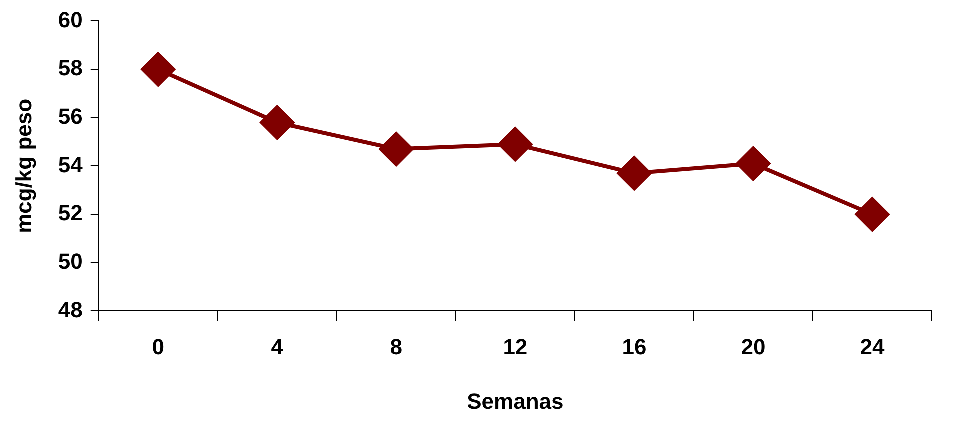 The width and height of the screenshot is (962, 428). What do you see at coordinates (158, 347) in the screenshot?
I see `x-tick-label: 0` at bounding box center [158, 347].